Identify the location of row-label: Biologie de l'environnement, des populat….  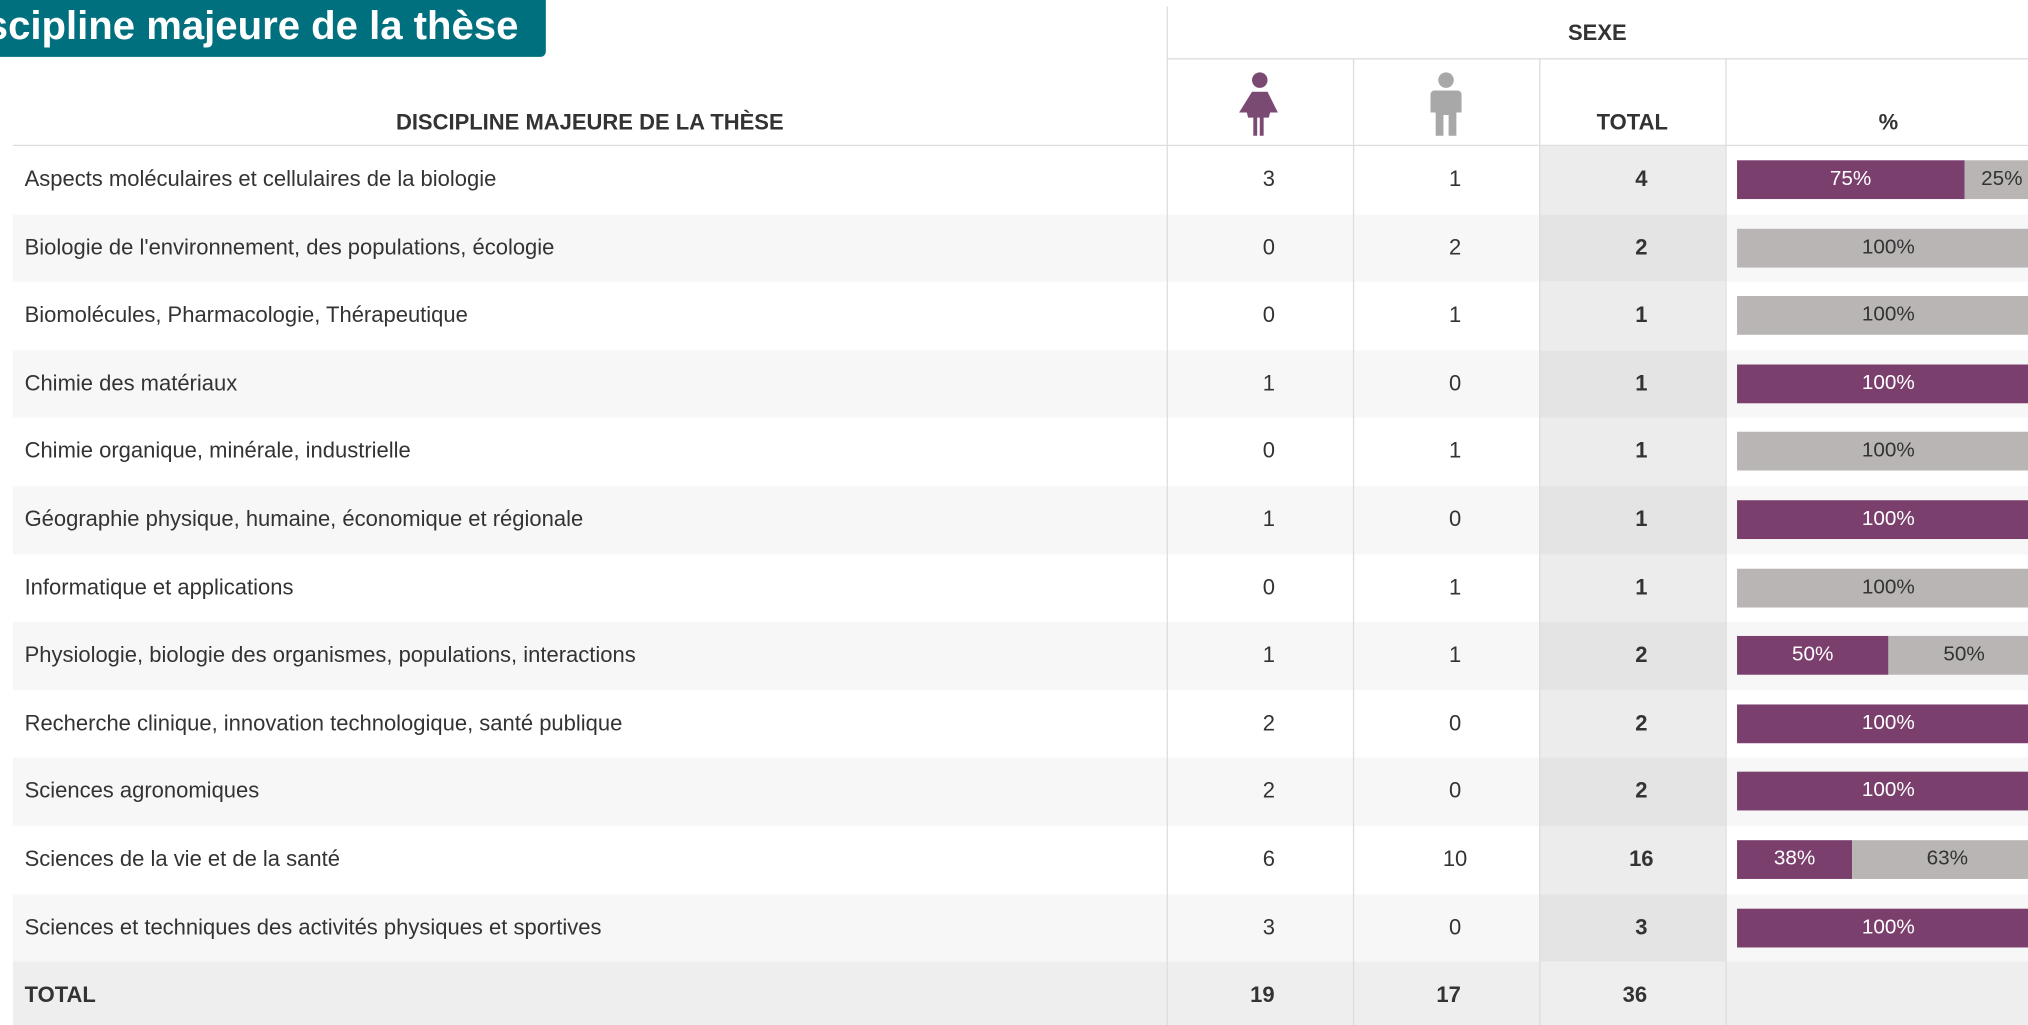
(289, 247).